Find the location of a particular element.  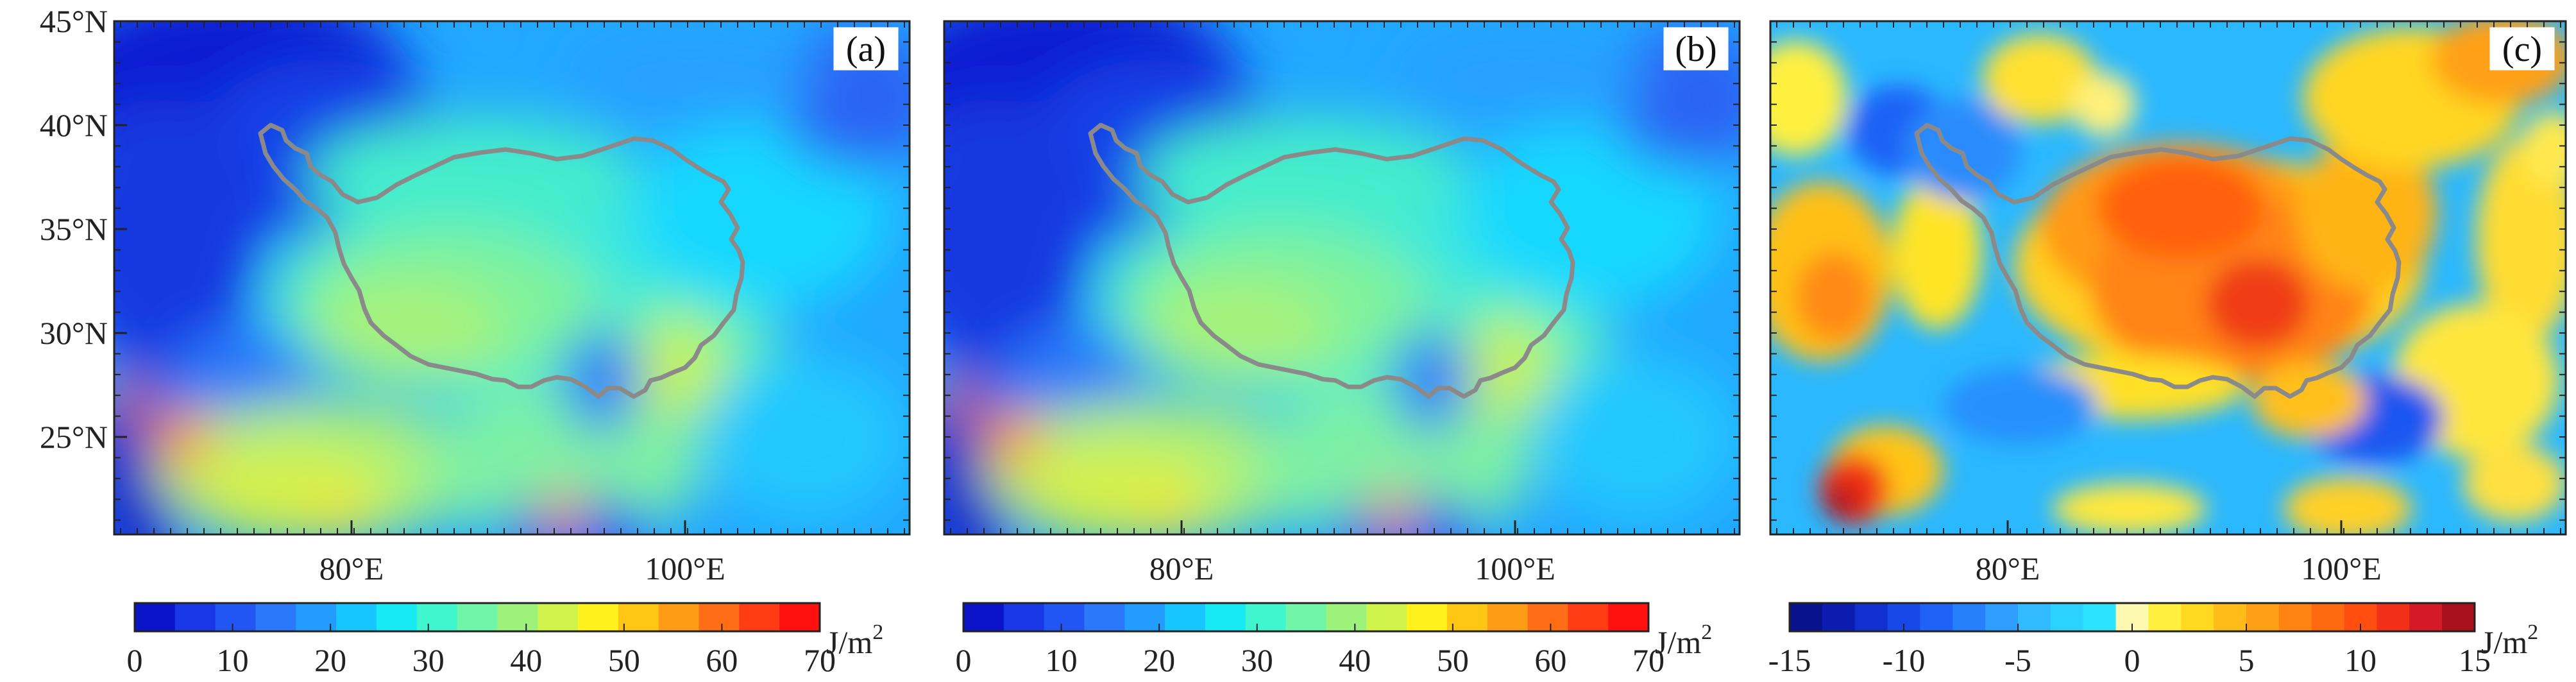

colorbar-tick-label: -5 is located at coordinates (2017, 660).